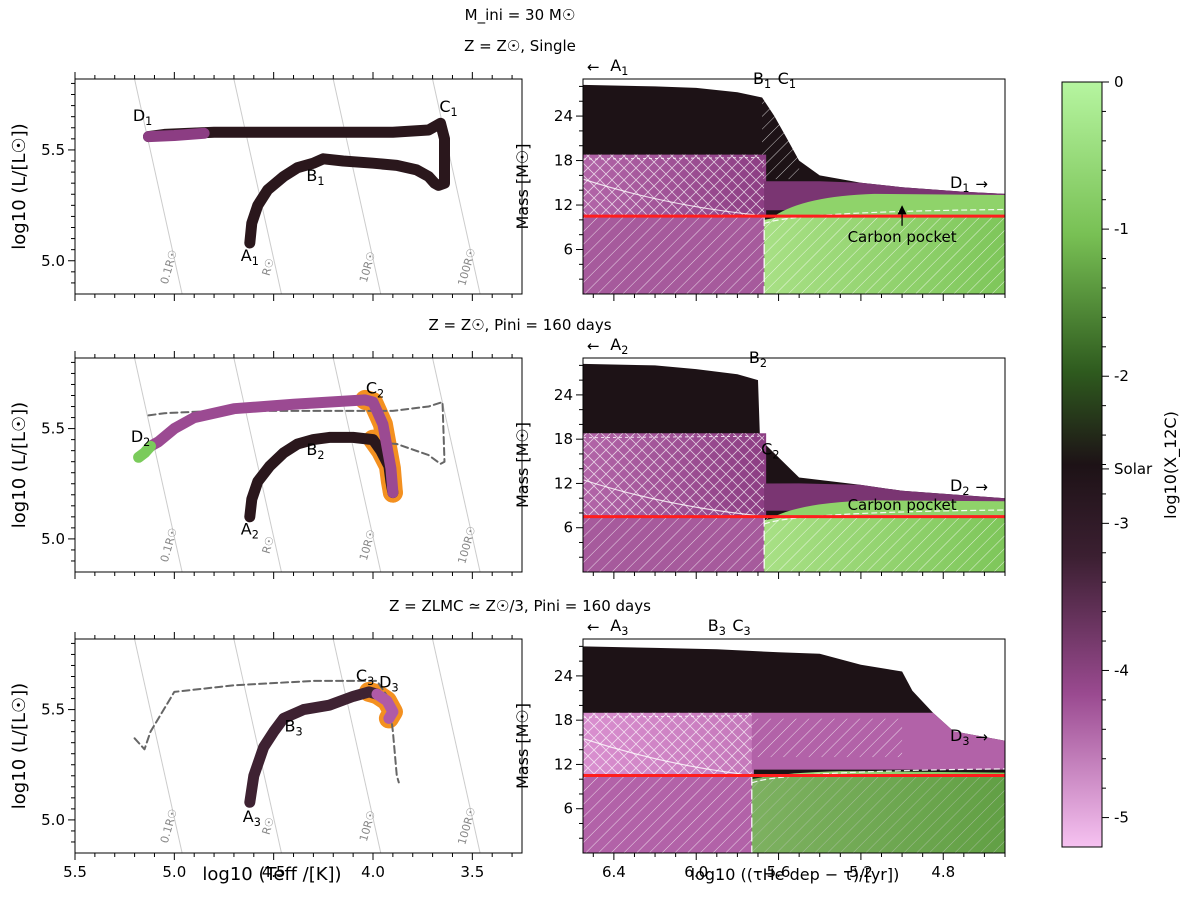  I want to click on phase-label-A: A1, so click(250, 257).